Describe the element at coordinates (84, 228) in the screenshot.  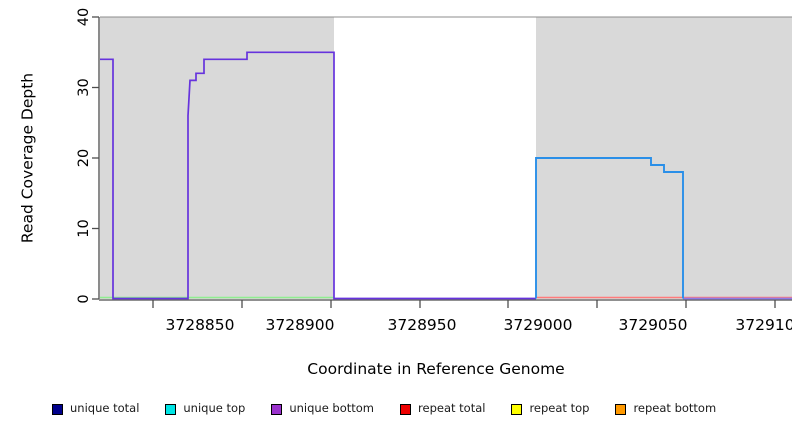
I see `y-tick-label-10: 10` at that location.